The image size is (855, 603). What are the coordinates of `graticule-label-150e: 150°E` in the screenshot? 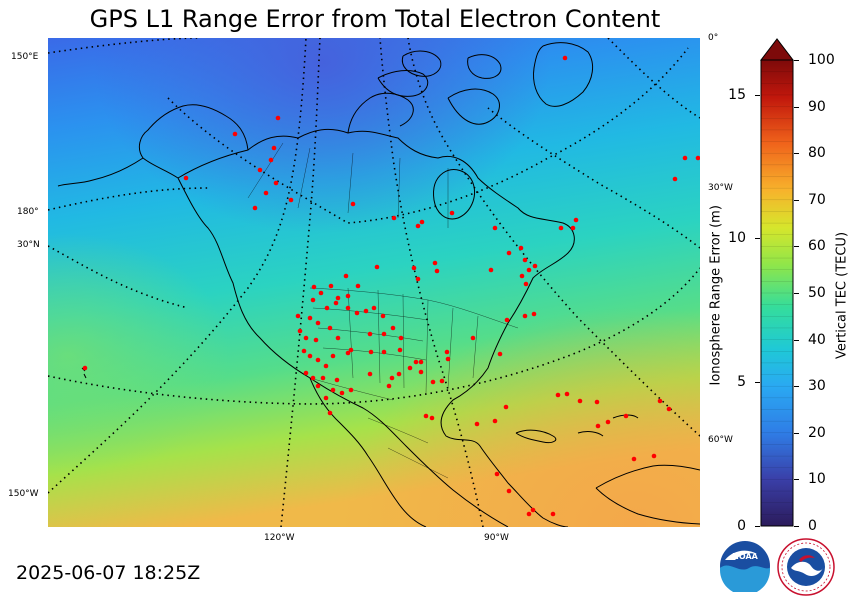 It's located at (25, 57).